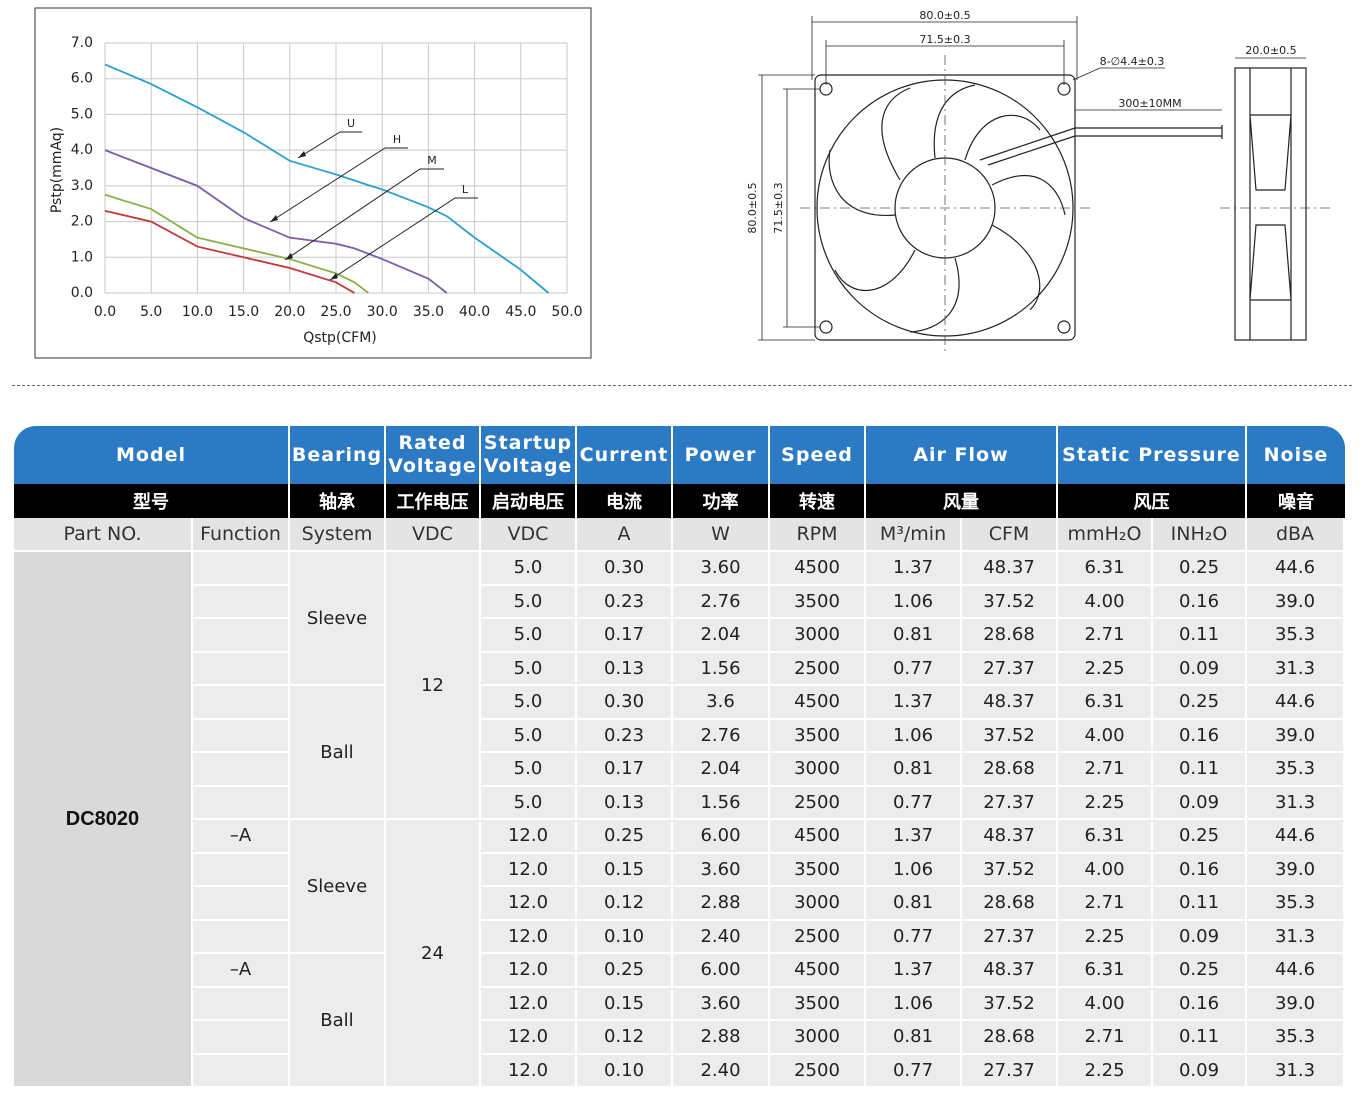  What do you see at coordinates (403, 239) in the screenshot?
I see `callout-arrow` at bounding box center [403, 239].